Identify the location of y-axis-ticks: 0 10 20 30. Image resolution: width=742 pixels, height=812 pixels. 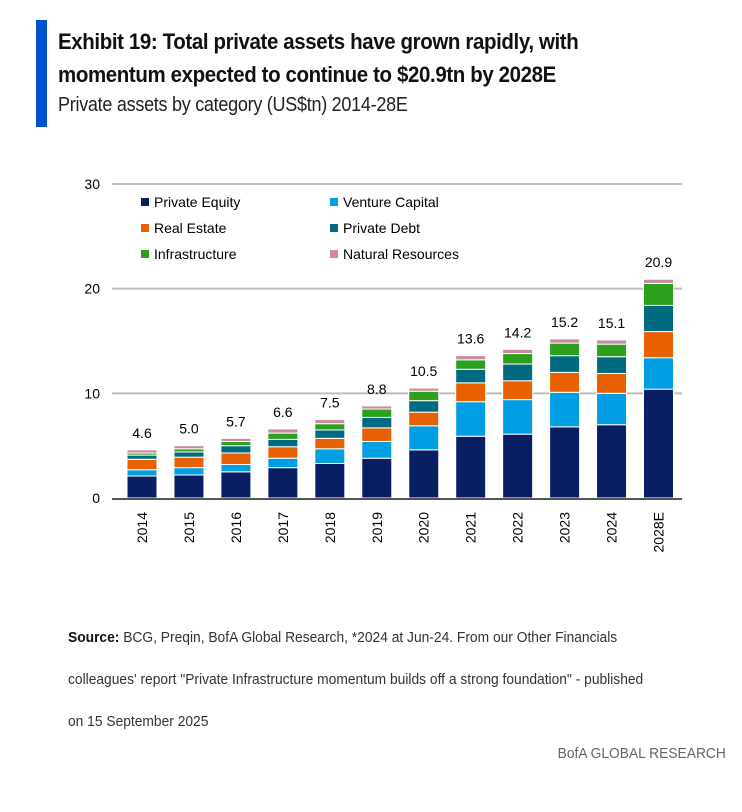
(92, 341).